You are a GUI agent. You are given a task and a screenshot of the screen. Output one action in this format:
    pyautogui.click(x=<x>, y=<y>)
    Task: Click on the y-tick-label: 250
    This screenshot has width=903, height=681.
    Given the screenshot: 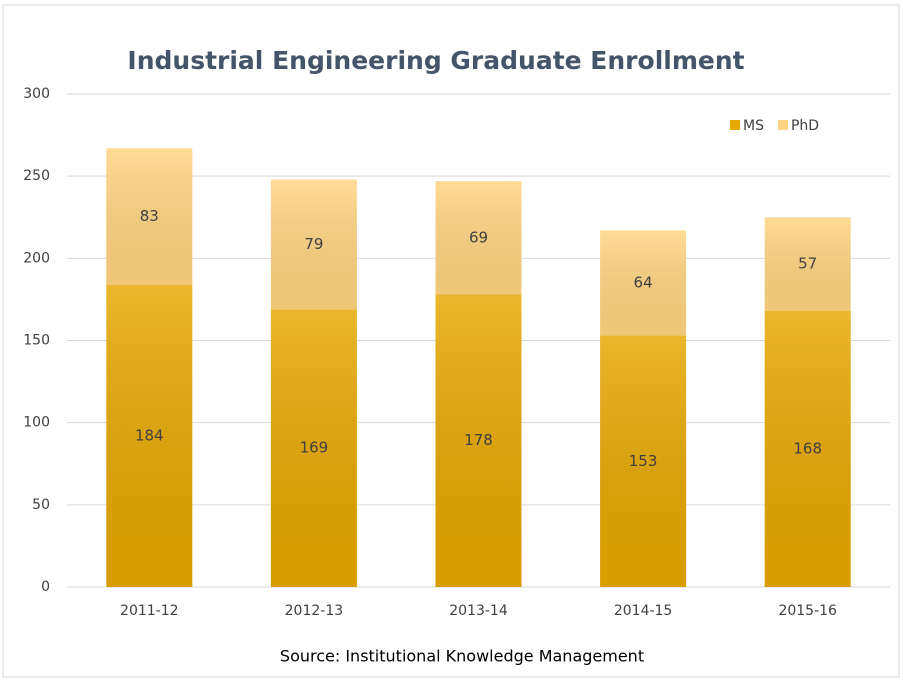 What is the action you would take?
    pyautogui.click(x=36, y=176)
    